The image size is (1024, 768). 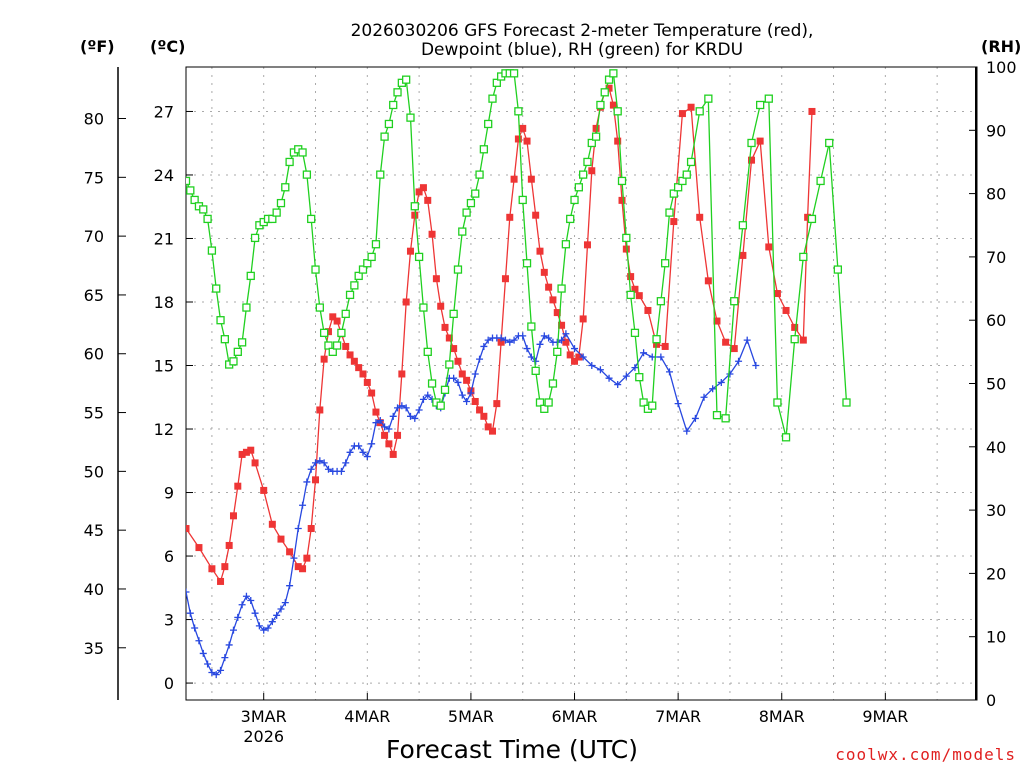 I want to click on f-tick-label: 70, so click(x=94, y=236).